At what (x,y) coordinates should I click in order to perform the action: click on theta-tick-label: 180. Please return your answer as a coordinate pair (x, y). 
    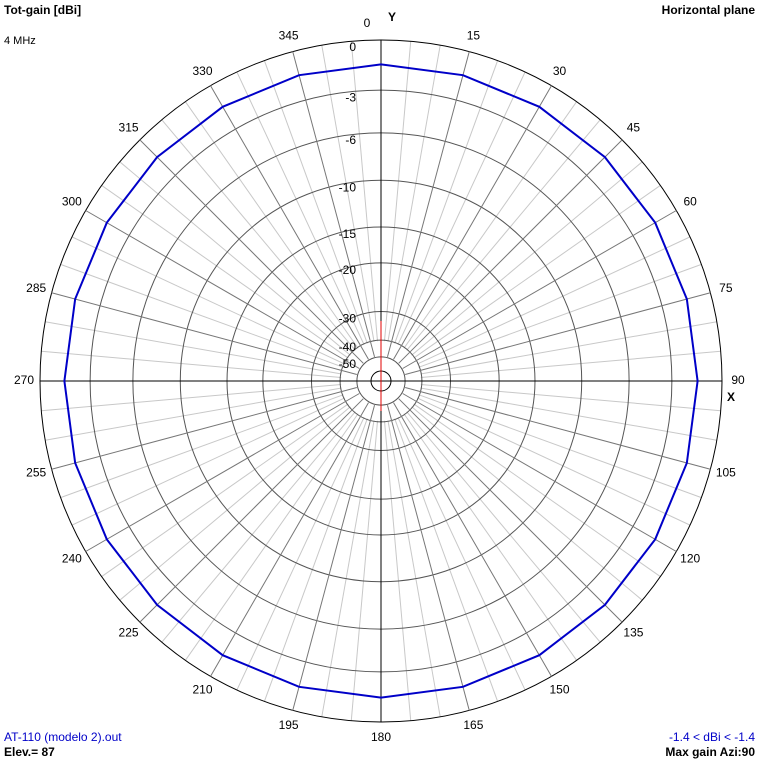
    Looking at the image, I should click on (381, 737).